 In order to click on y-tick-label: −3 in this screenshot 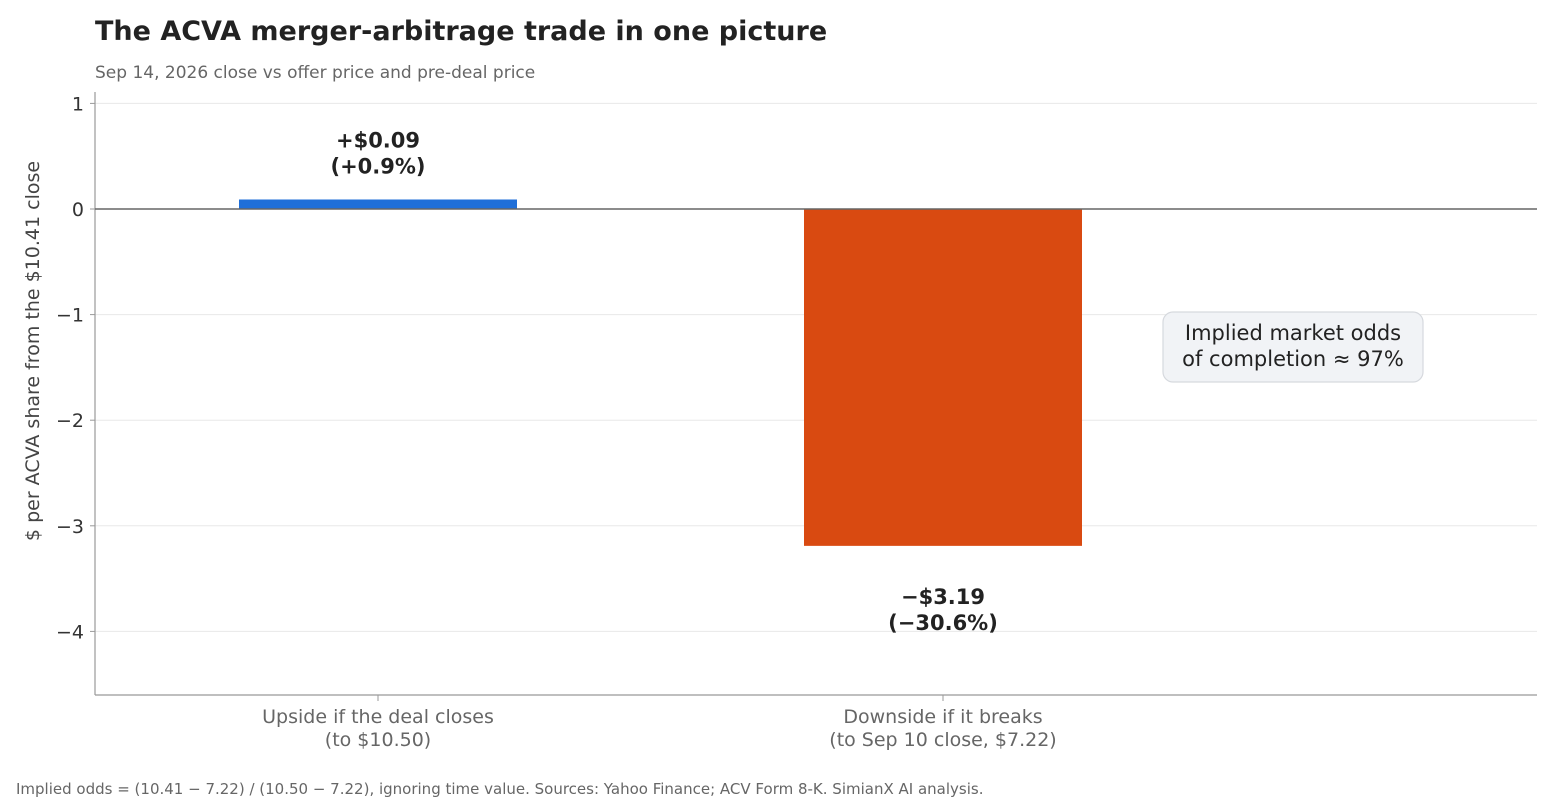, I will do `click(70, 527)`.